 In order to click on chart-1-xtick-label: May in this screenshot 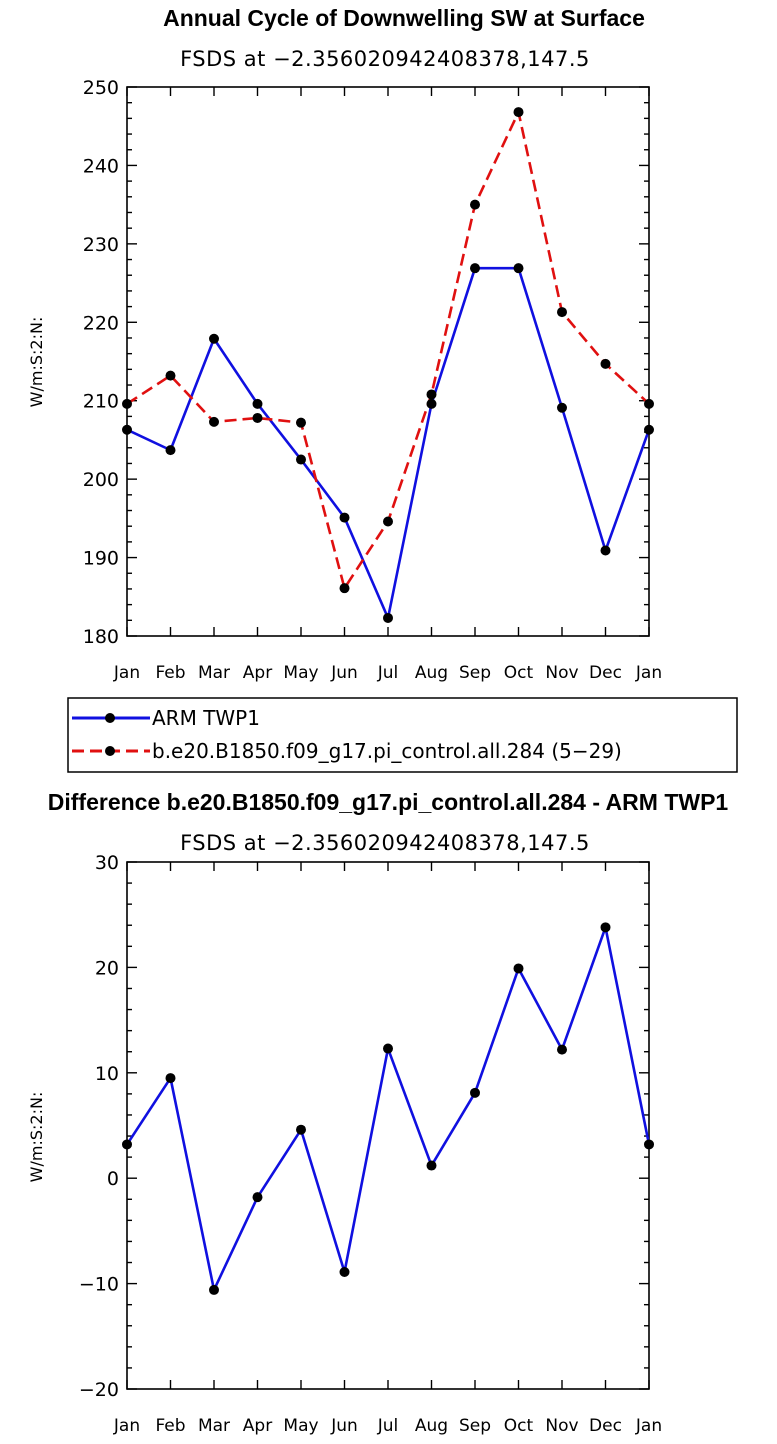, I will do `click(300, 673)`.